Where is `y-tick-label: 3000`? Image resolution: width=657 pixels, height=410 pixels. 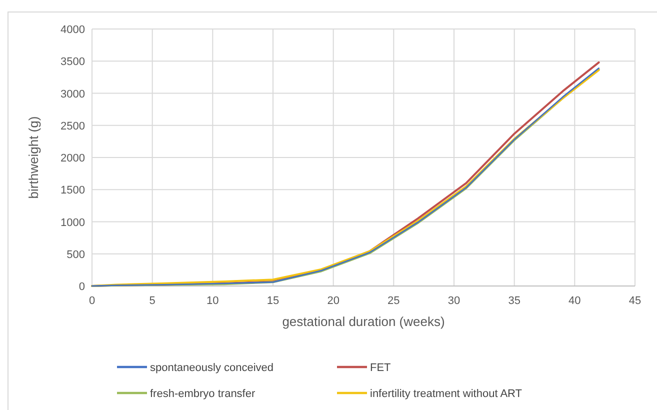
y-tick-label: 3000 is located at coordinates (72, 94).